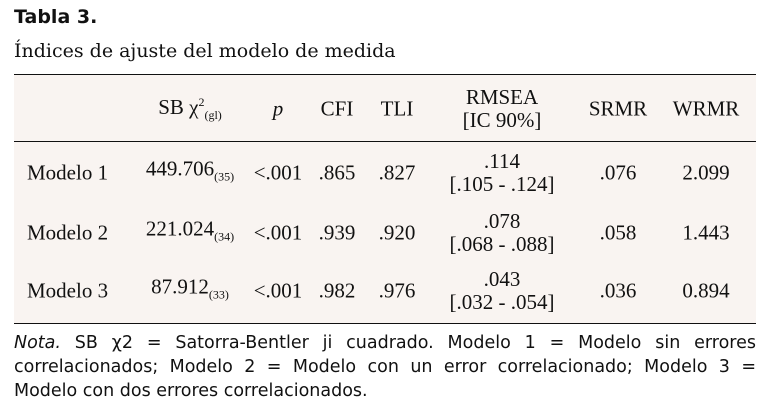  I want to click on header-p: p, so click(278, 108).